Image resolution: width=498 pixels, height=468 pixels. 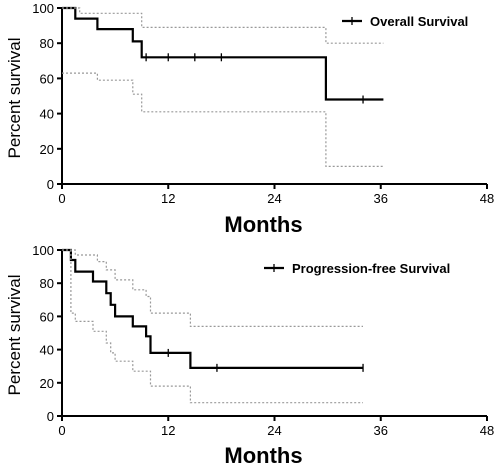 I want to click on legend-label: Progression-free Survival, so click(x=371, y=268).